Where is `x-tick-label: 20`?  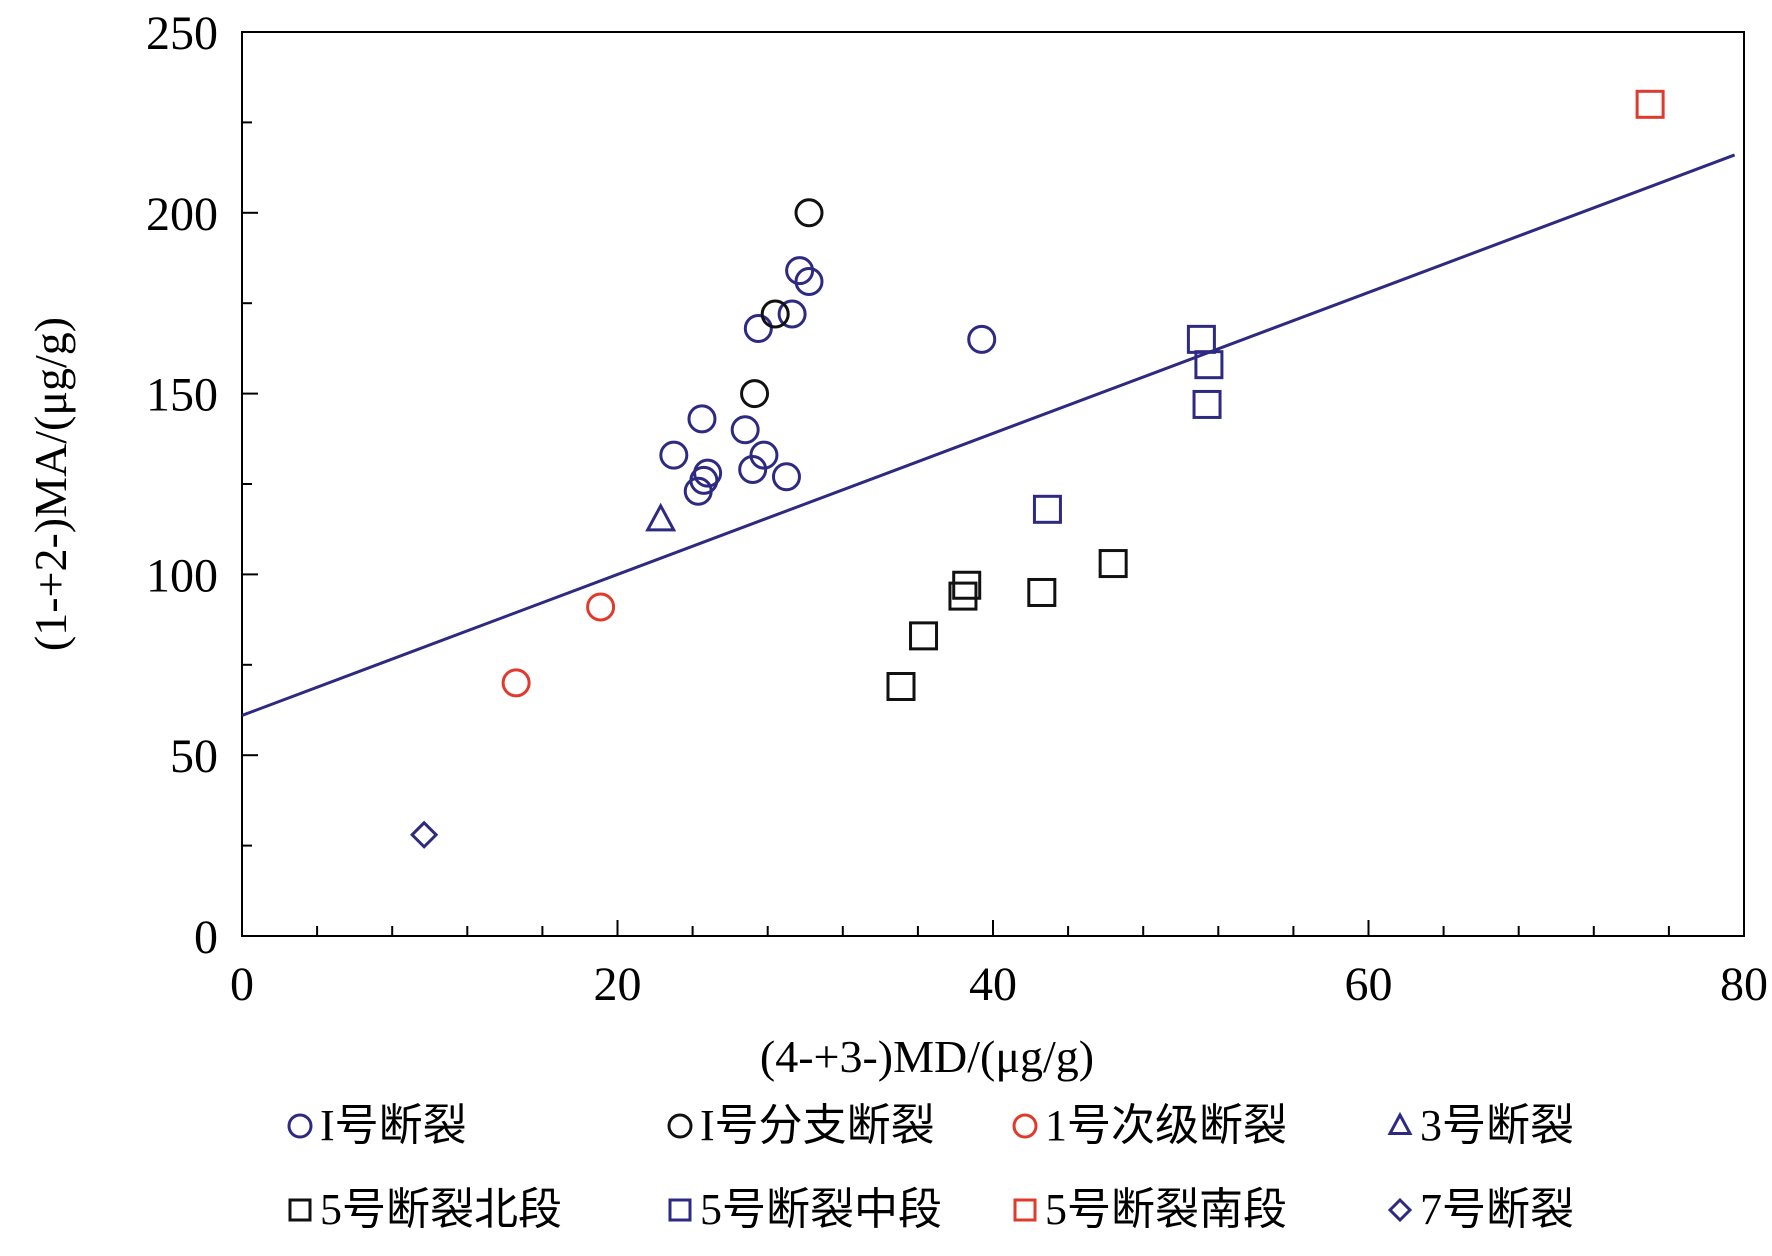 x-tick-label: 20 is located at coordinates (618, 984).